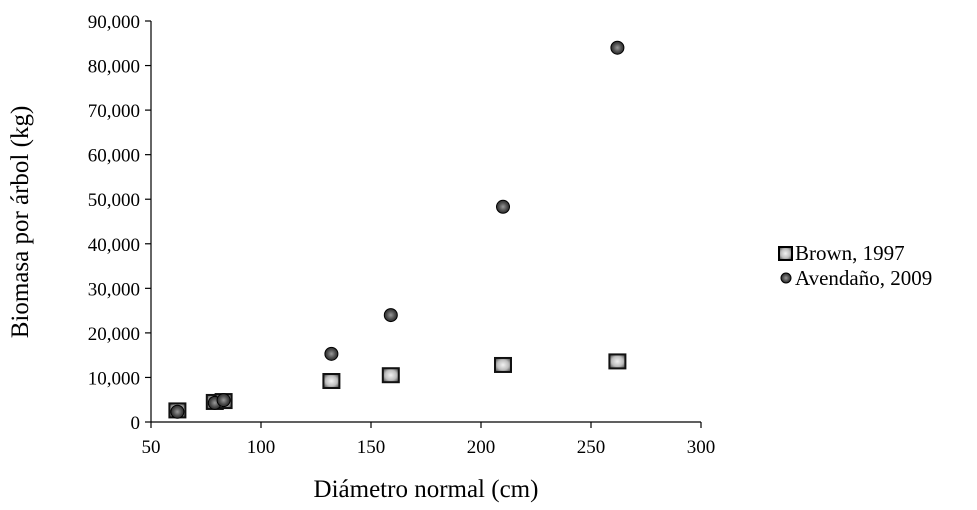  What do you see at coordinates (426, 489) in the screenshot?
I see `x-axis-title: Diámetro normal (cm)` at bounding box center [426, 489].